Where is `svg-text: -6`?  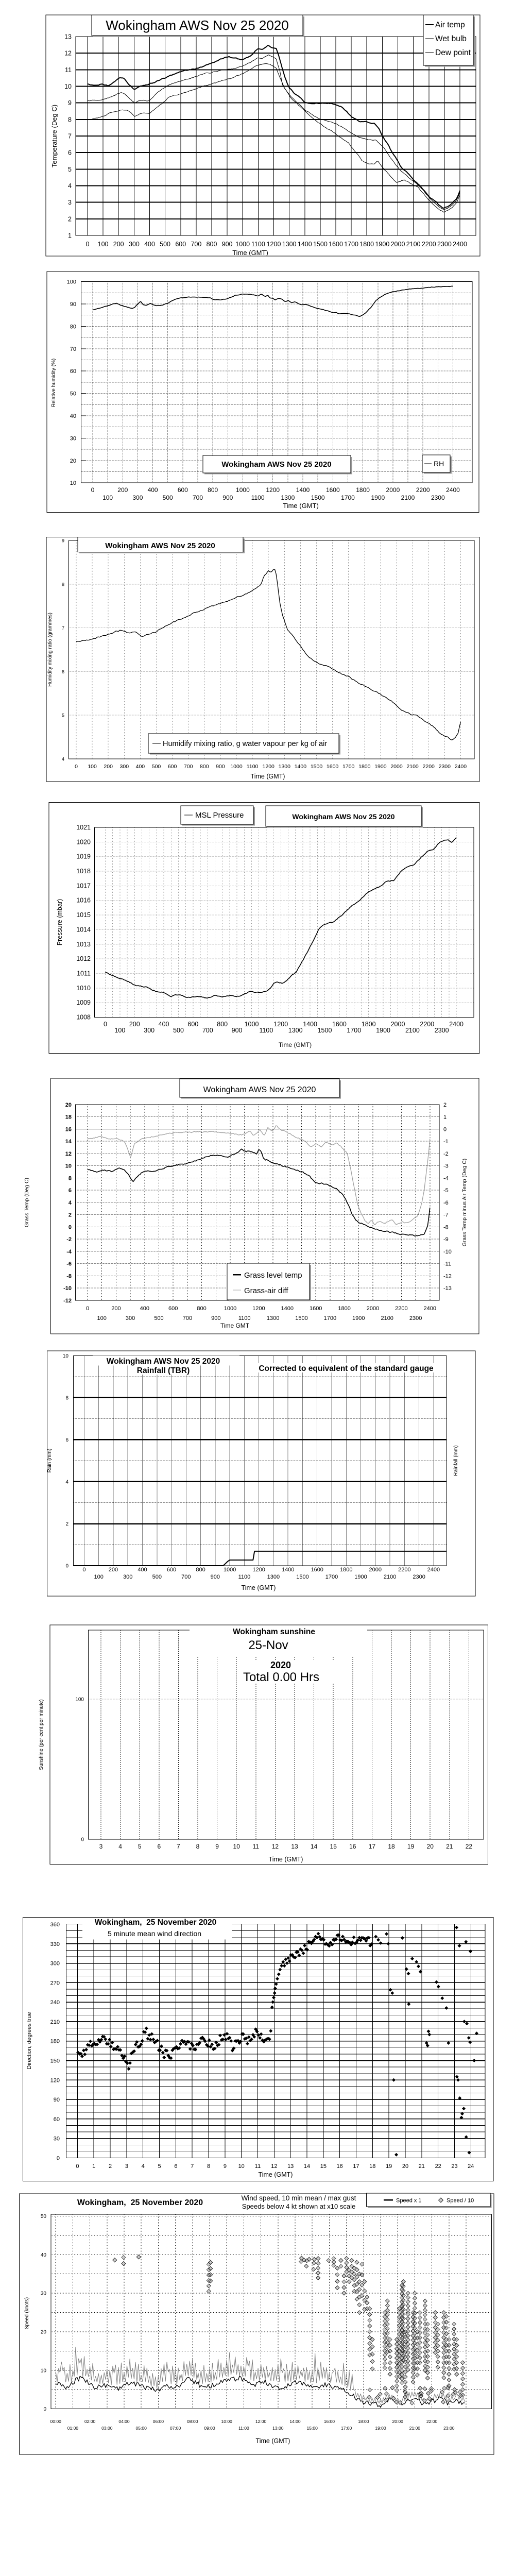
svg-text: -6 is located at coordinates (69, 1264).